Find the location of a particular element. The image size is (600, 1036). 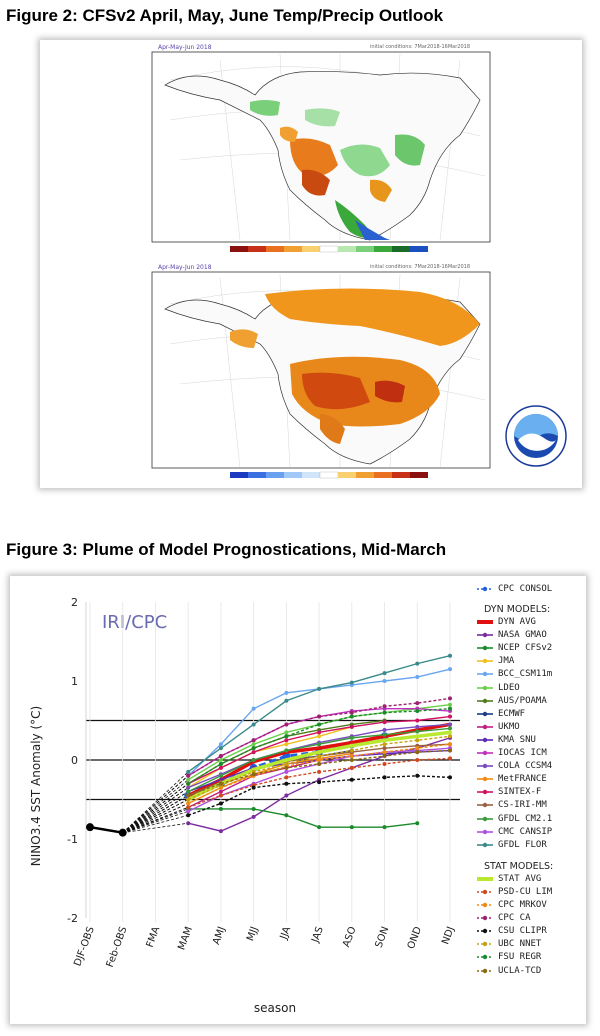

y-tick-label: -2 is located at coordinates (72, 918).